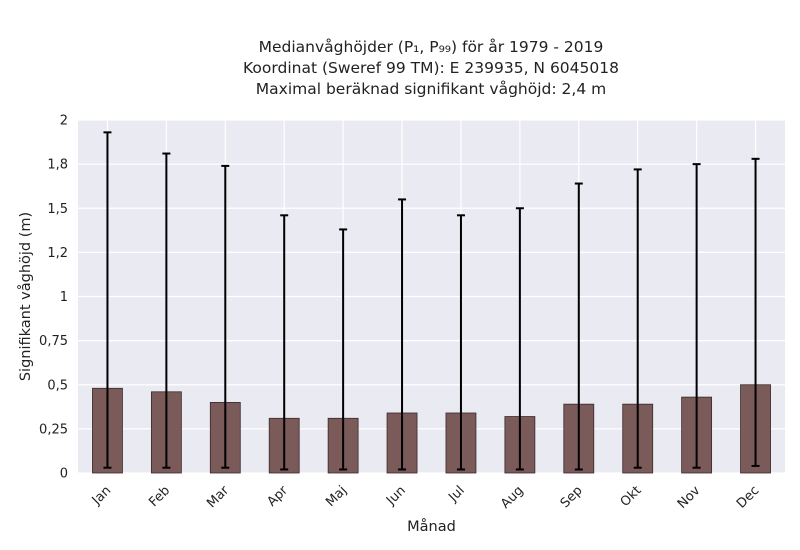 The image size is (800, 550). Describe the element at coordinates (578, 326) in the screenshot. I see `error-bar-sep` at that location.